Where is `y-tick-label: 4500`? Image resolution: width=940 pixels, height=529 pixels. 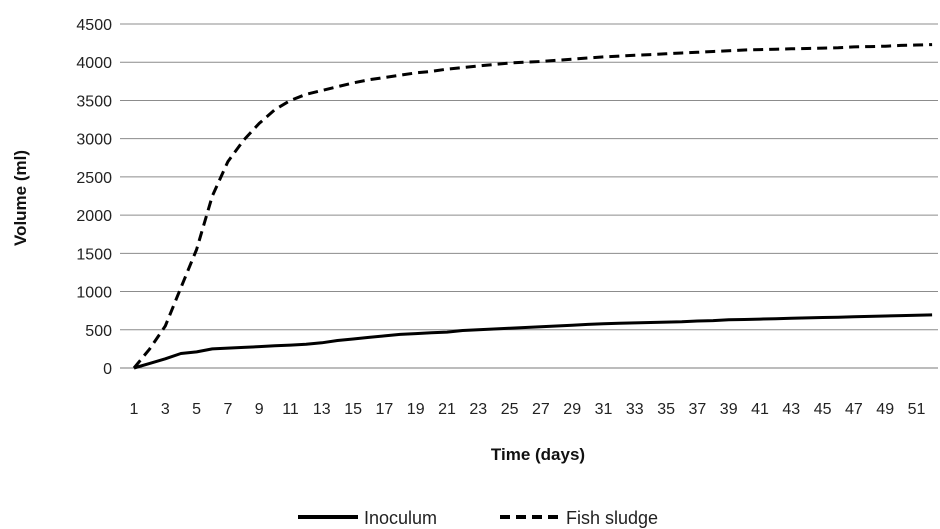
y-tick-label: 4500 is located at coordinates (94, 25).